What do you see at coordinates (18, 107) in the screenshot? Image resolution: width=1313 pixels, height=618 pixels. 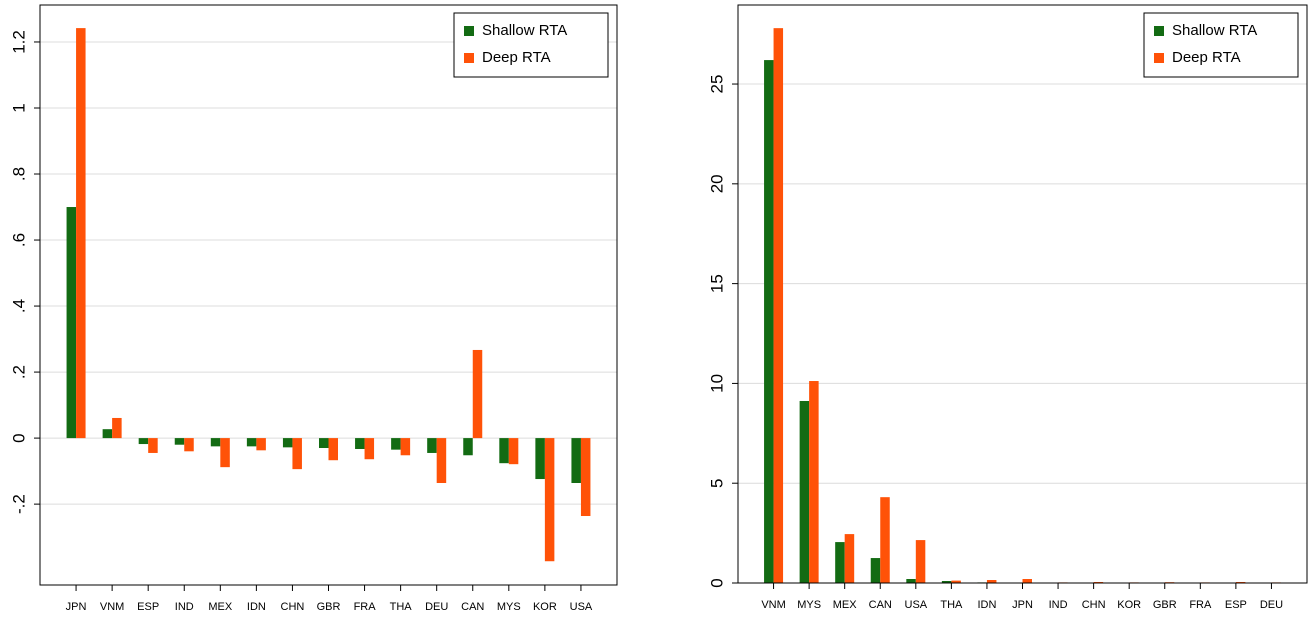 I see `y-tick-label: 1` at bounding box center [18, 107].